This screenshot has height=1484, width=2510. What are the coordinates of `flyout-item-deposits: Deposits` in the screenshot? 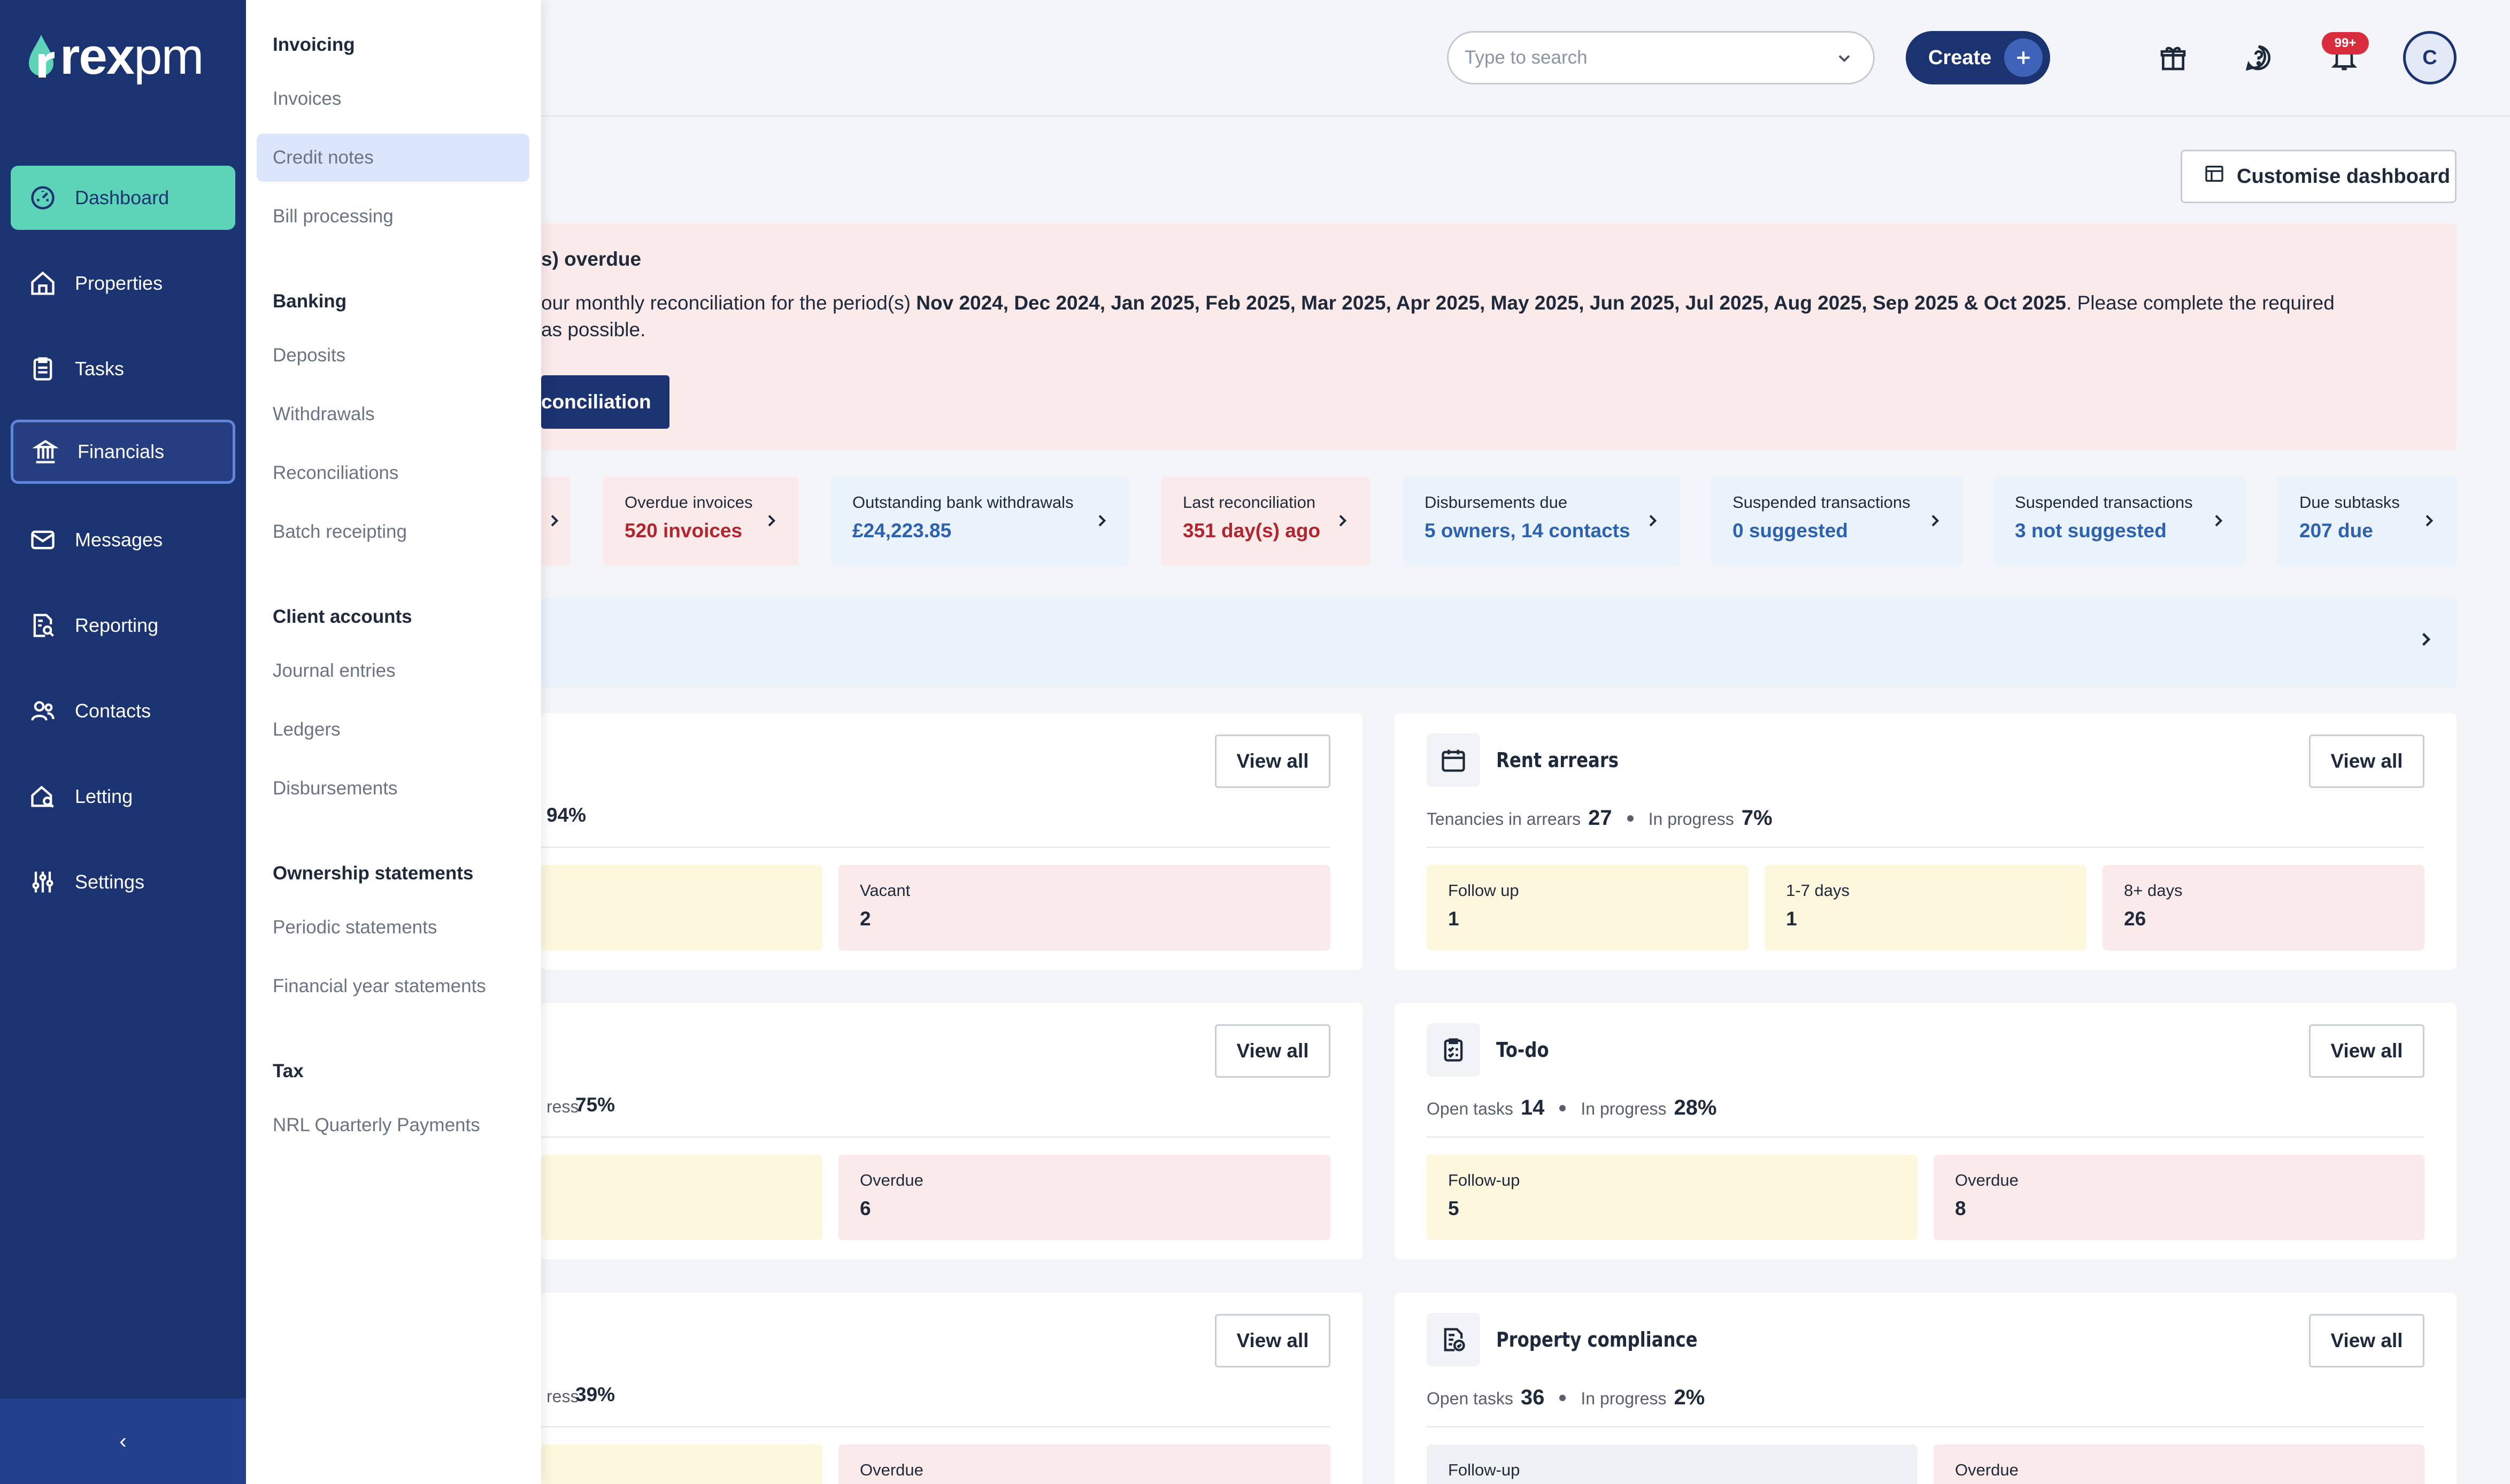 It's located at (309, 356).